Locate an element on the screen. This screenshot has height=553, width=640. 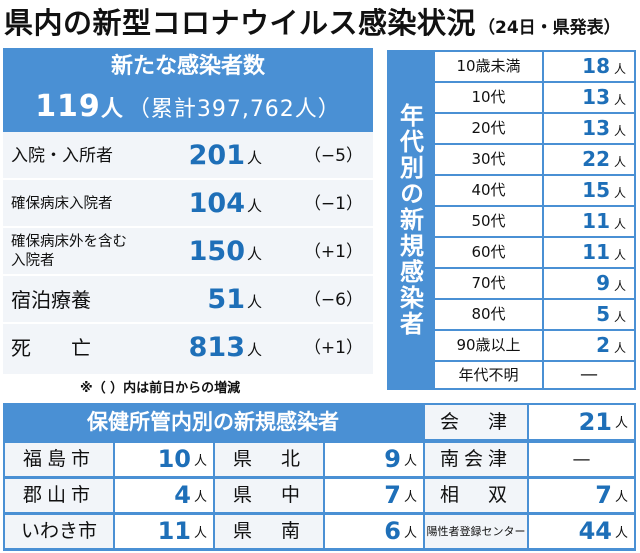
hc-value: 21 is located at coordinates (595, 422).